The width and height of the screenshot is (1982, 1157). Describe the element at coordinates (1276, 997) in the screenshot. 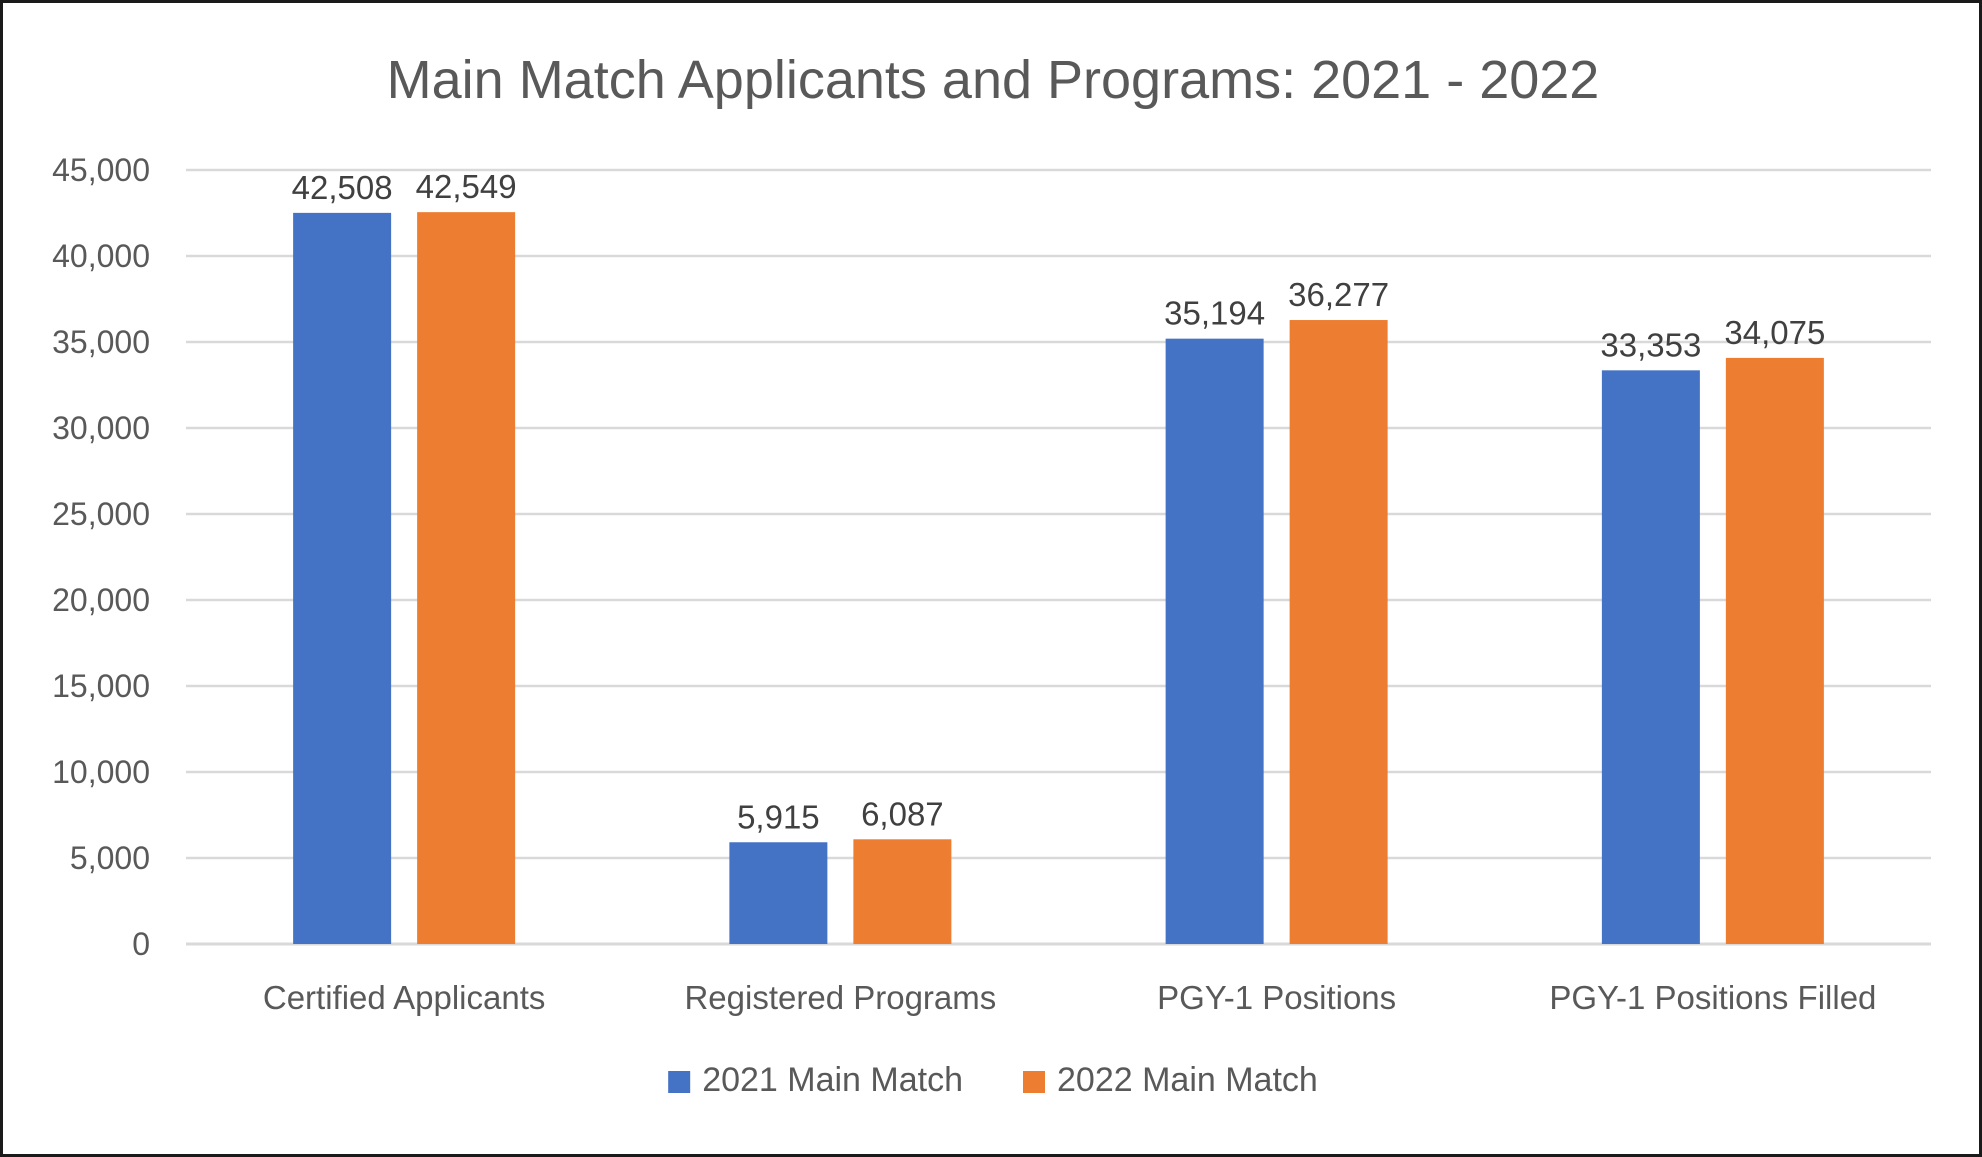

I see `x-category-label: PGY-1 Positions` at that location.